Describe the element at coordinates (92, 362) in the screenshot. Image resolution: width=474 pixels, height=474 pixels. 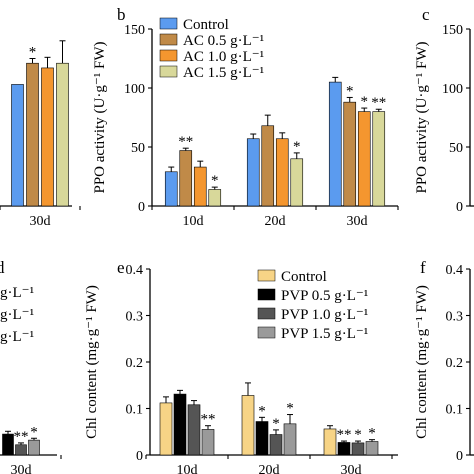
I see `panel-4-y-axis-label: Chl content (mg·g⁻¹ FW)` at that location.